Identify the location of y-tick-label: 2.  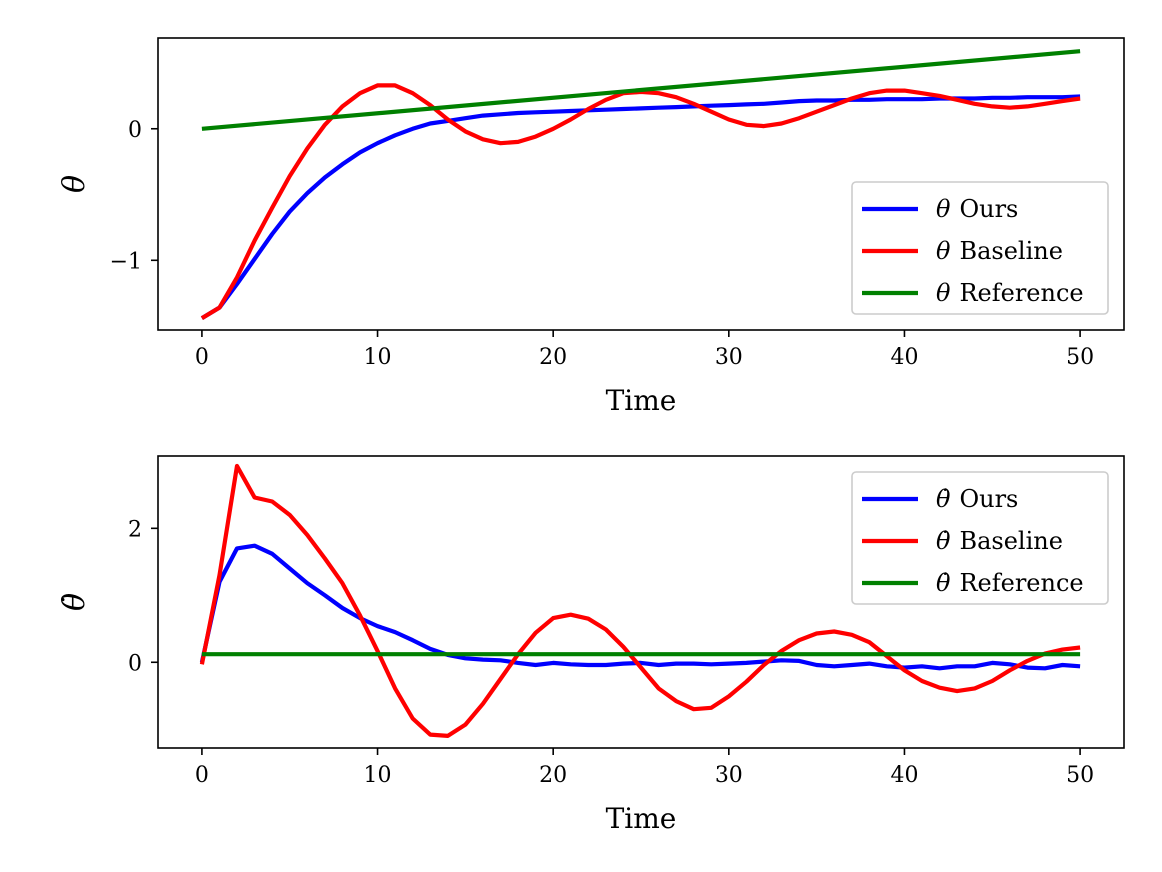
(135, 529).